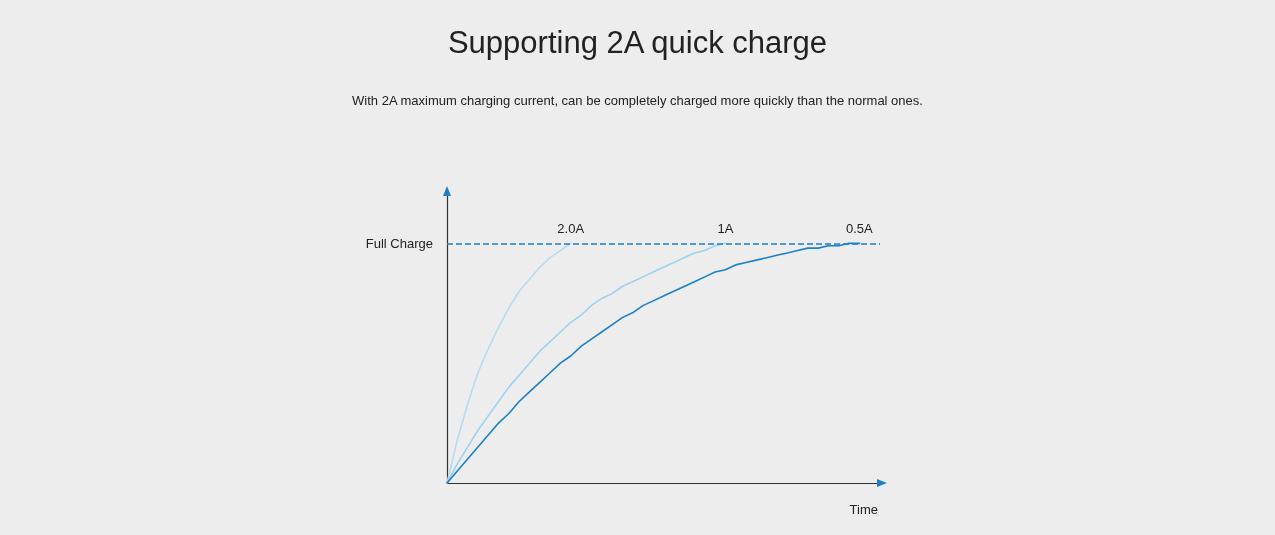 The image size is (1275, 535). Describe the element at coordinates (860, 229) in the screenshot. I see `series-label: 0.5A` at that location.